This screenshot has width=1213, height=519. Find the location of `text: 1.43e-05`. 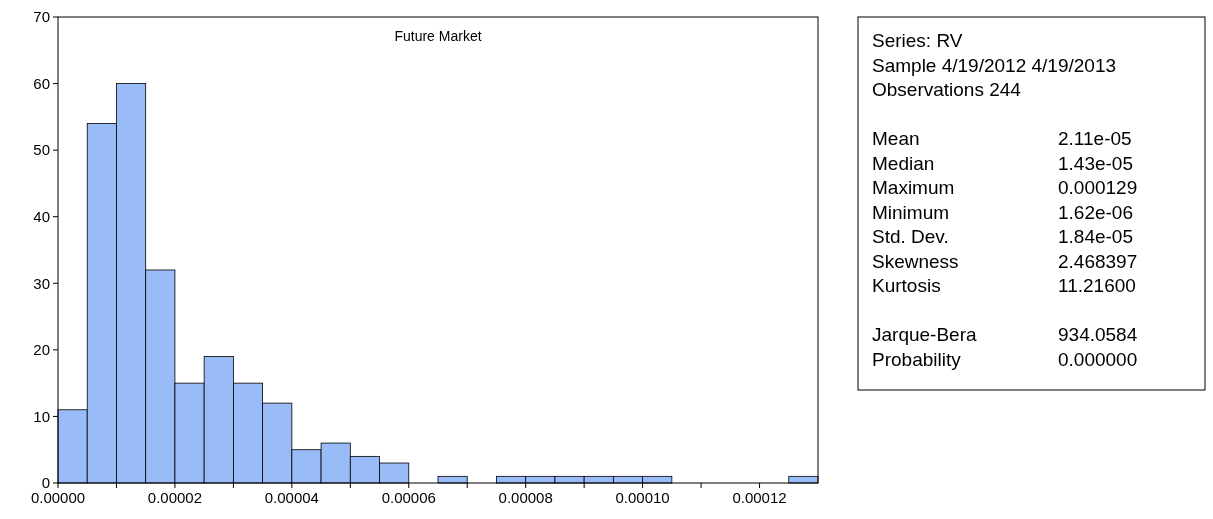

text: 1.43e-05 is located at coordinates (1096, 163).